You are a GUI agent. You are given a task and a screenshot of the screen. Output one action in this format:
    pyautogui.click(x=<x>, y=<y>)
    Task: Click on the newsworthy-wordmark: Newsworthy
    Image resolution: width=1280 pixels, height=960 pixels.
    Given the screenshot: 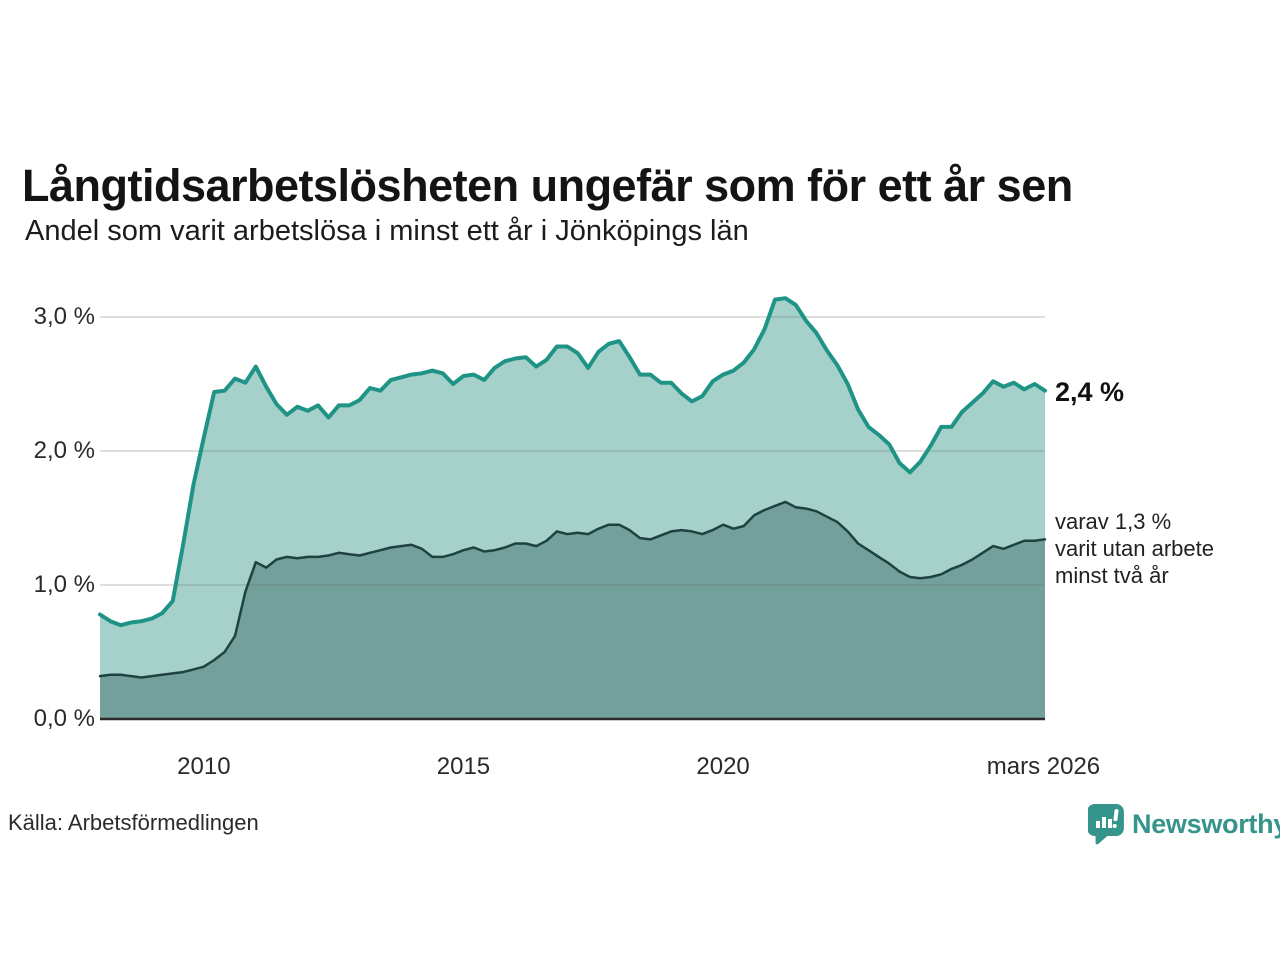 What is the action you would take?
    pyautogui.click(x=1206, y=824)
    